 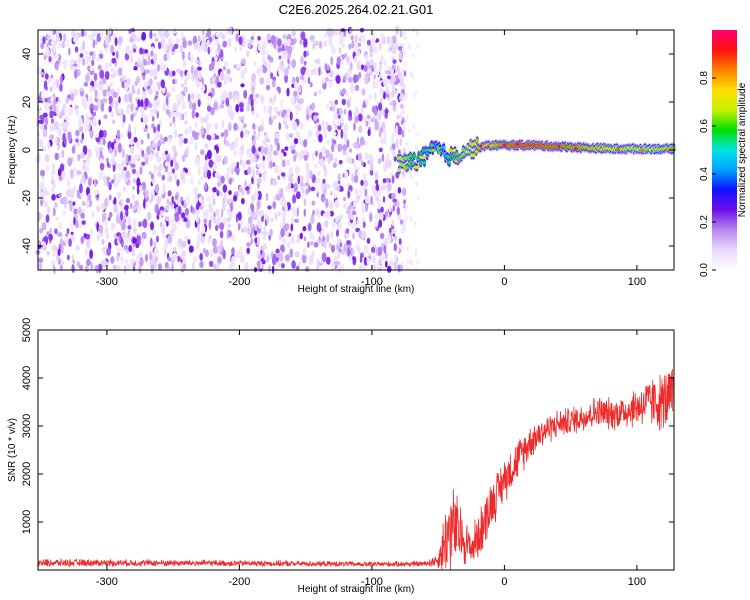 I want to click on y-tick-label: 2000, so click(x=27, y=474).